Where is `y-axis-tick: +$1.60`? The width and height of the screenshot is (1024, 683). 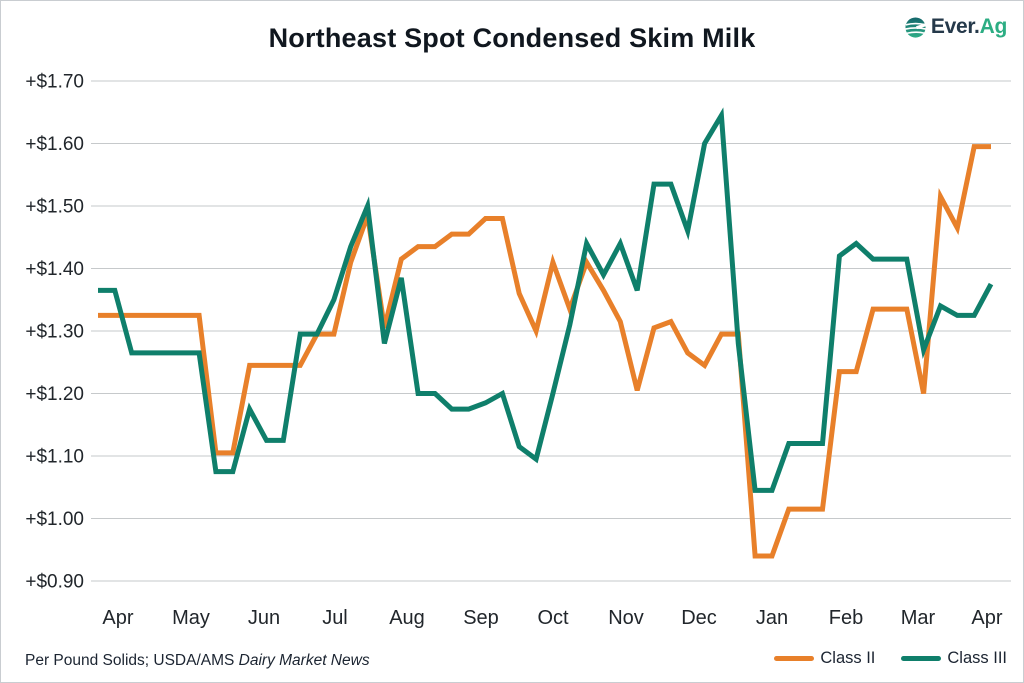
y-axis-tick: +$1.60 is located at coordinates (54, 144).